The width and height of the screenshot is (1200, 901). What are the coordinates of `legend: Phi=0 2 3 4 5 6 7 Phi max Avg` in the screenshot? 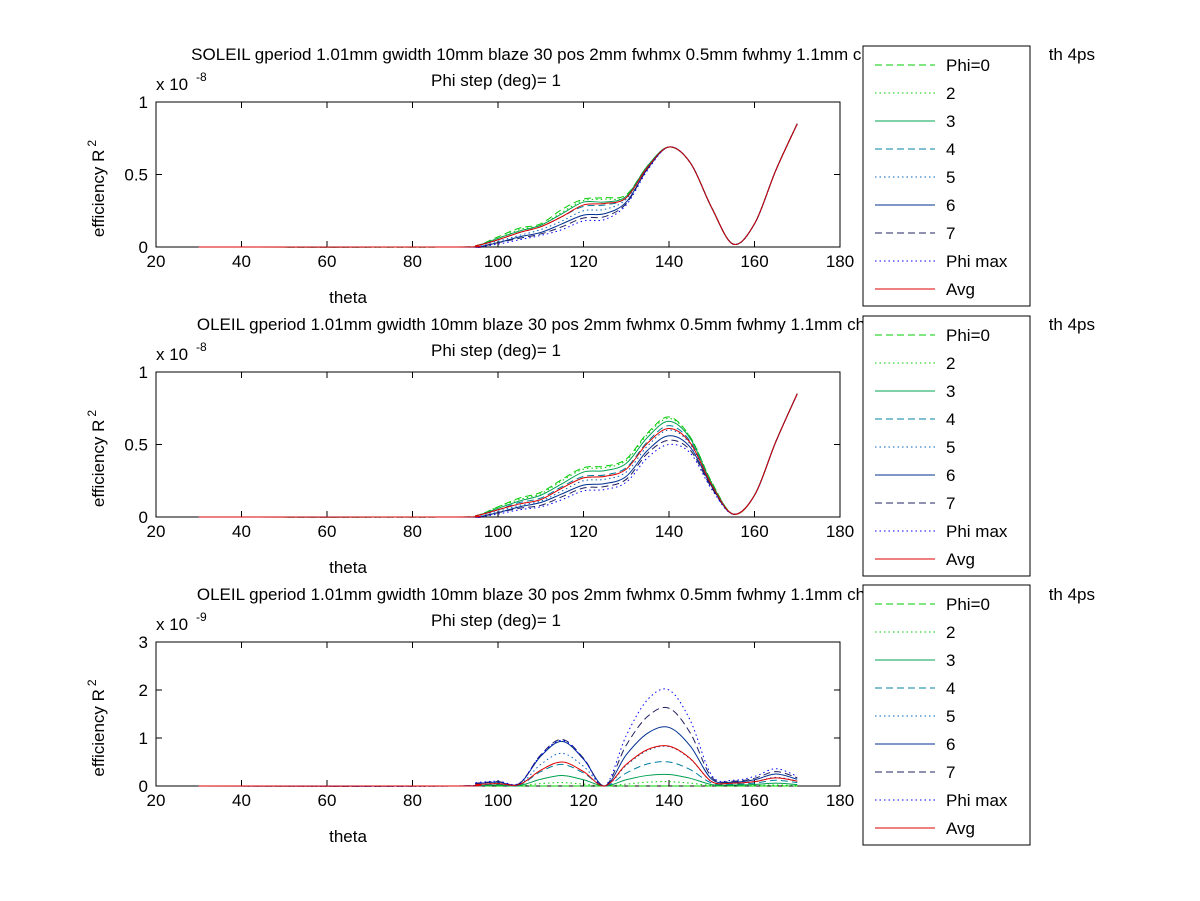 It's located at (946, 446).